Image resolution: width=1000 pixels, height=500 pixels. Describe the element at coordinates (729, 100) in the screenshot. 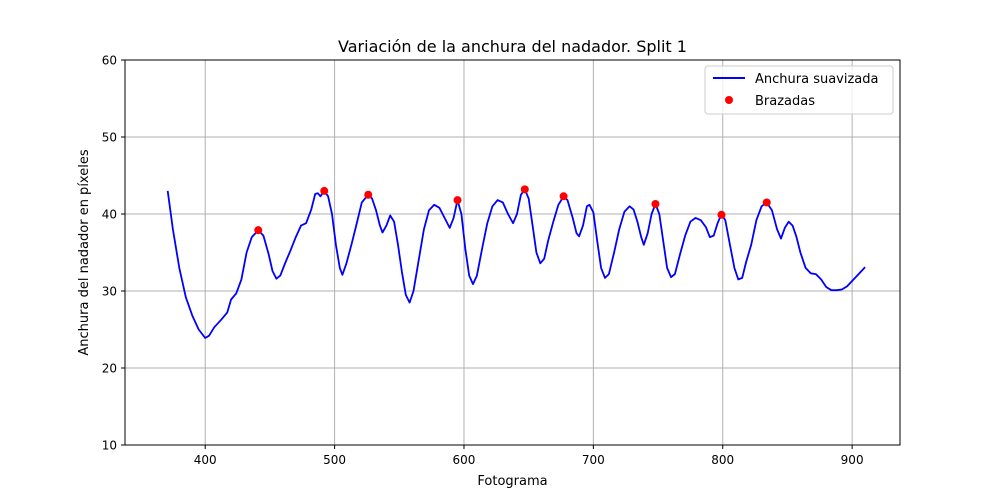

I see `legend-marker-swatch` at that location.